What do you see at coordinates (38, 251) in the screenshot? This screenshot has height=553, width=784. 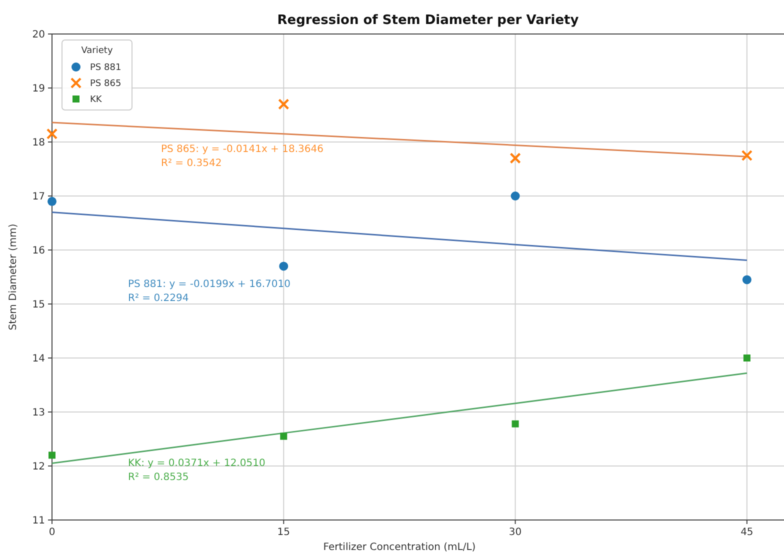 I see `y-tick-label: 16` at bounding box center [38, 251].